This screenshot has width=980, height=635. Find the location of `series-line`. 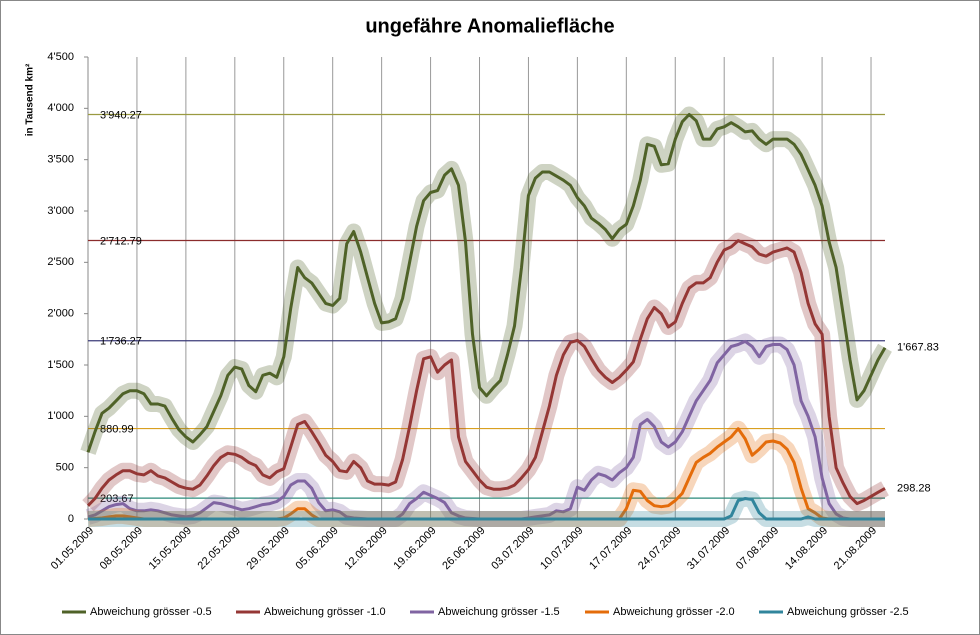

series-line is located at coordinates (486, 509).